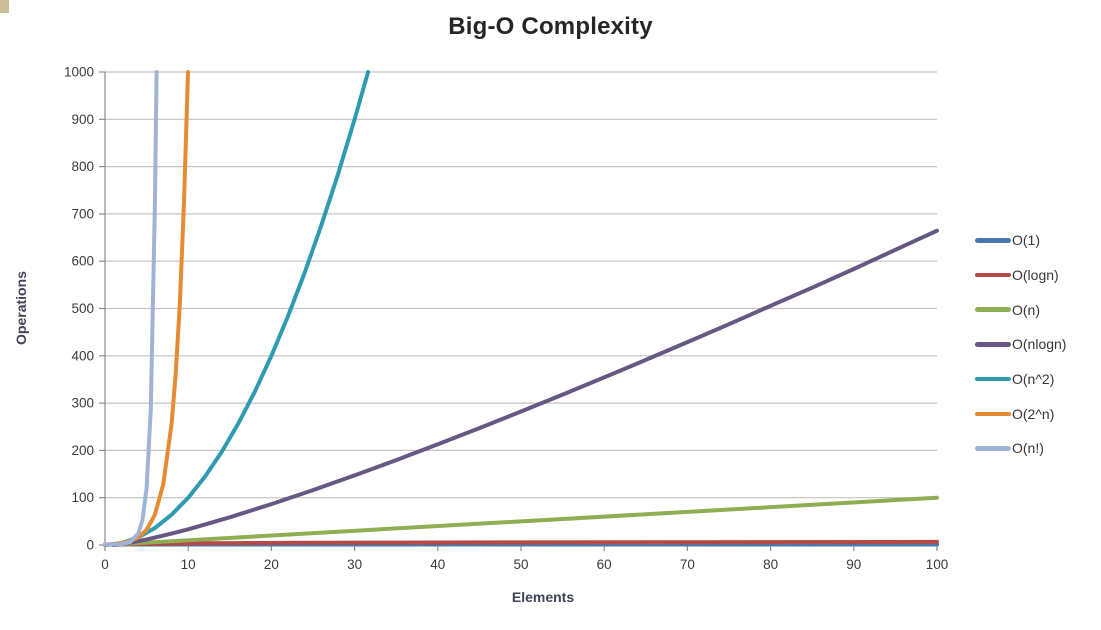 The height and width of the screenshot is (630, 1101). I want to click on x-tick-label: 80, so click(770, 564).